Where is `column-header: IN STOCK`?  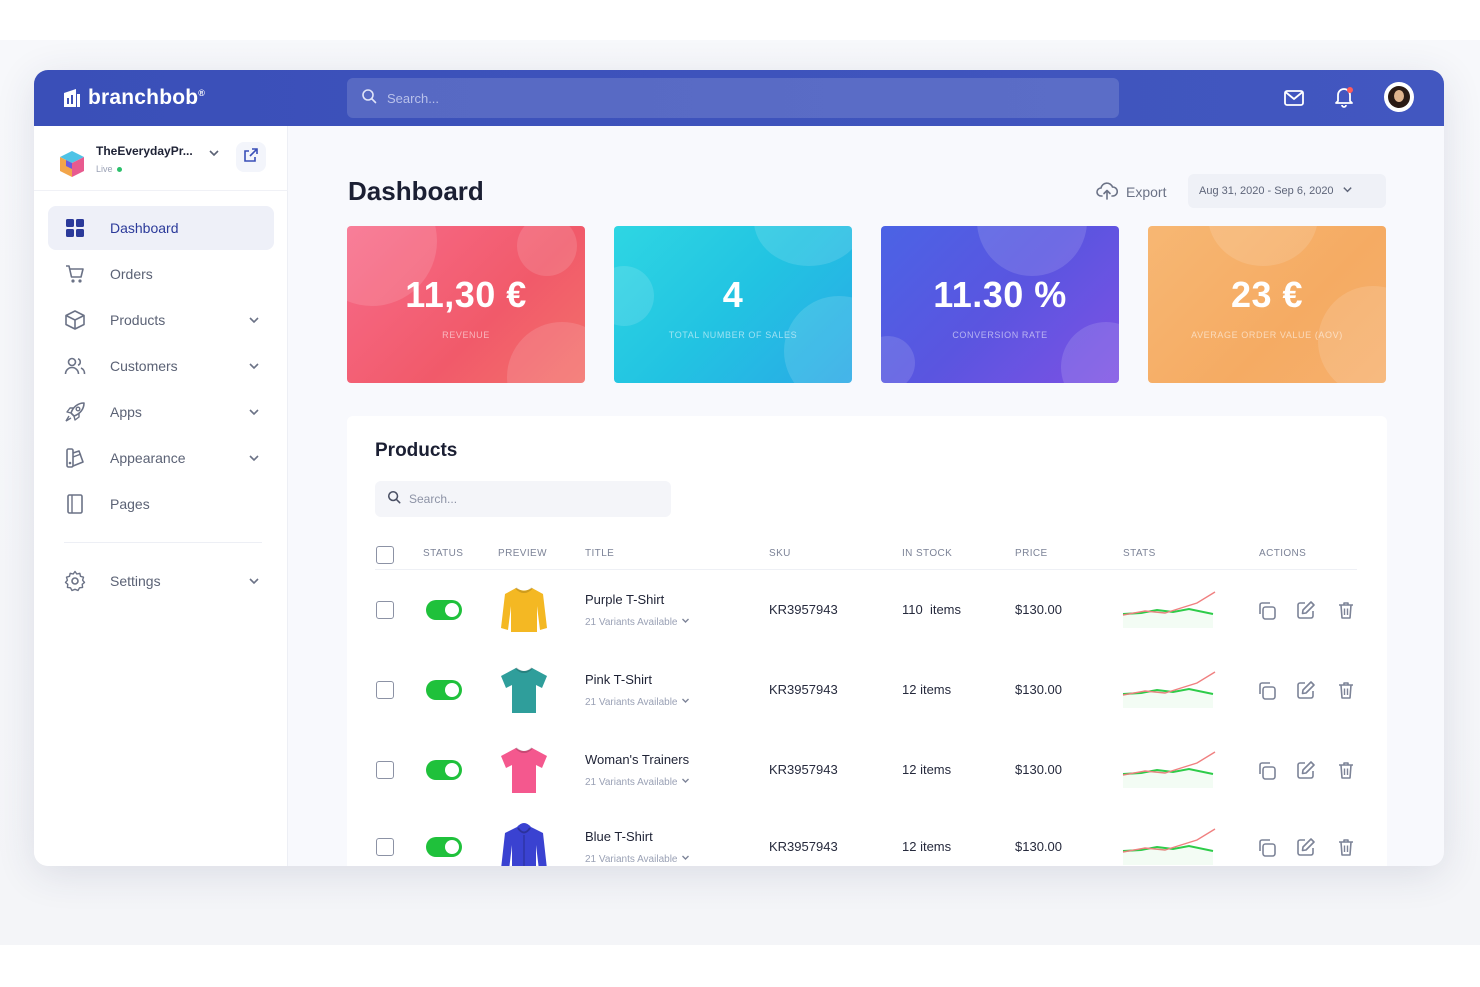
column-header: IN STOCK is located at coordinates (927, 553).